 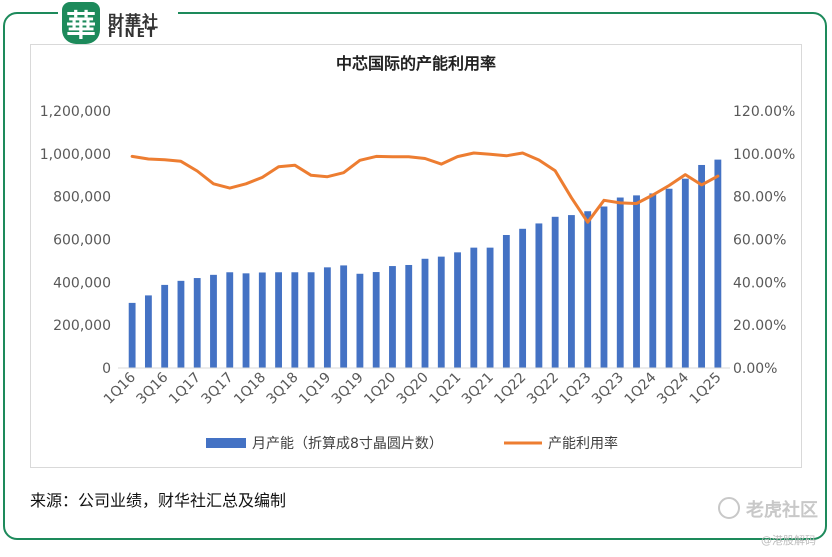 I want to click on right-tick-label: 20.00%, so click(x=759, y=326).